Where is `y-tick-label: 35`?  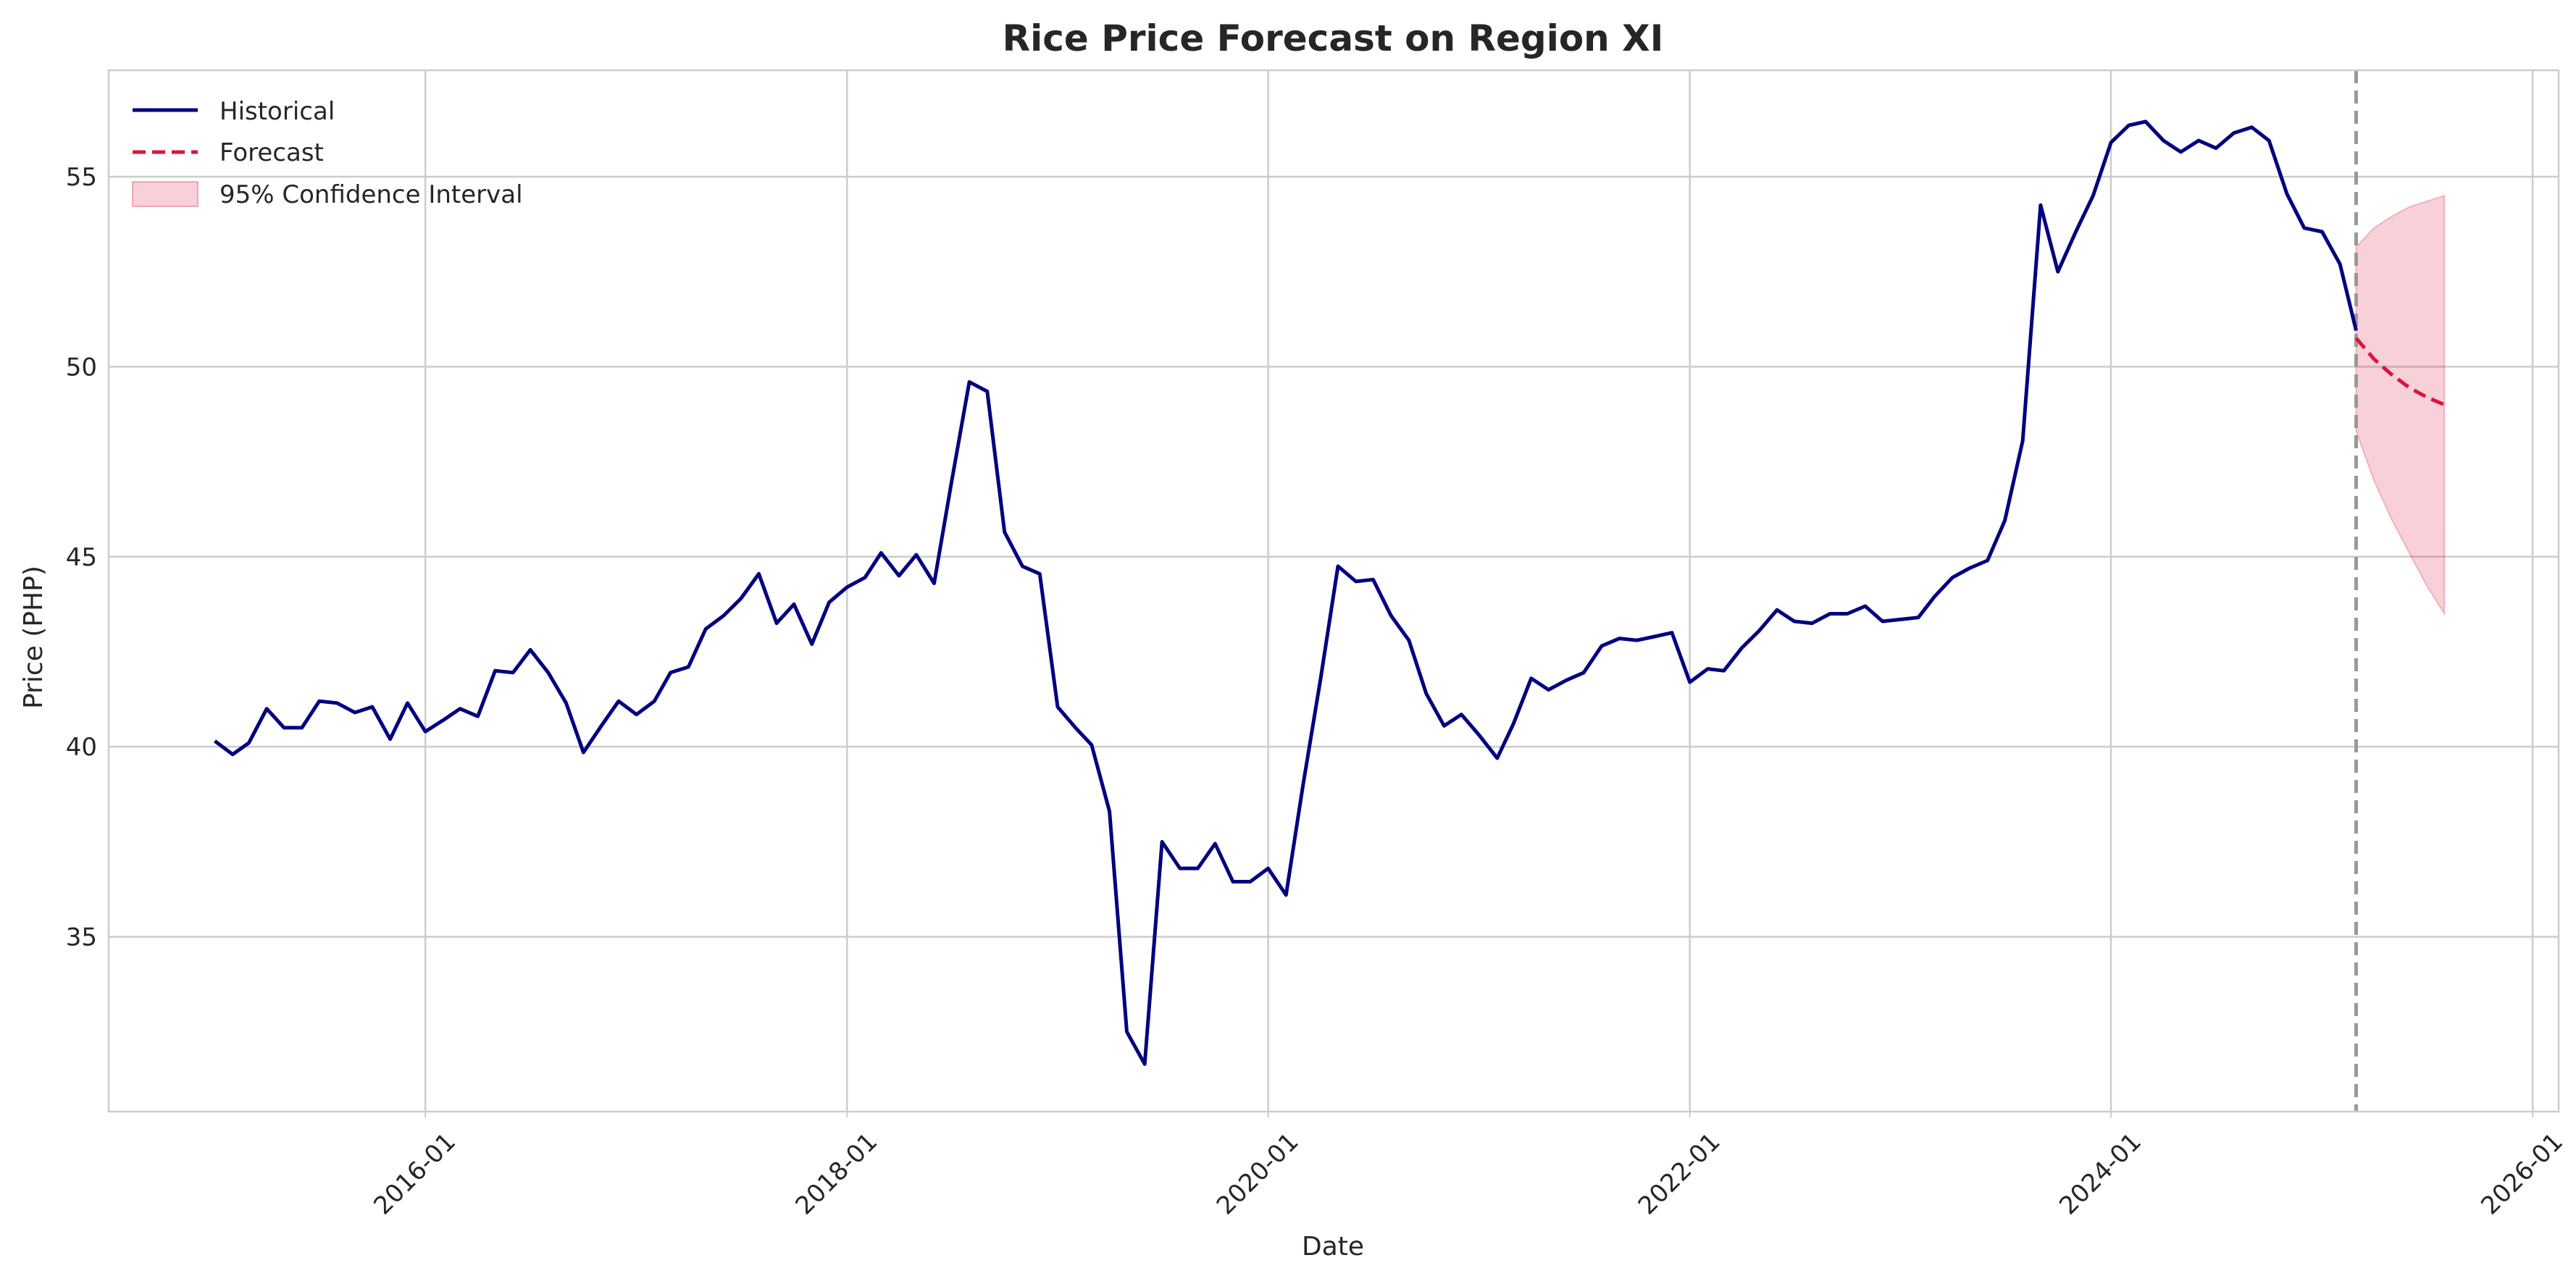
y-tick-label: 35 is located at coordinates (81, 937).